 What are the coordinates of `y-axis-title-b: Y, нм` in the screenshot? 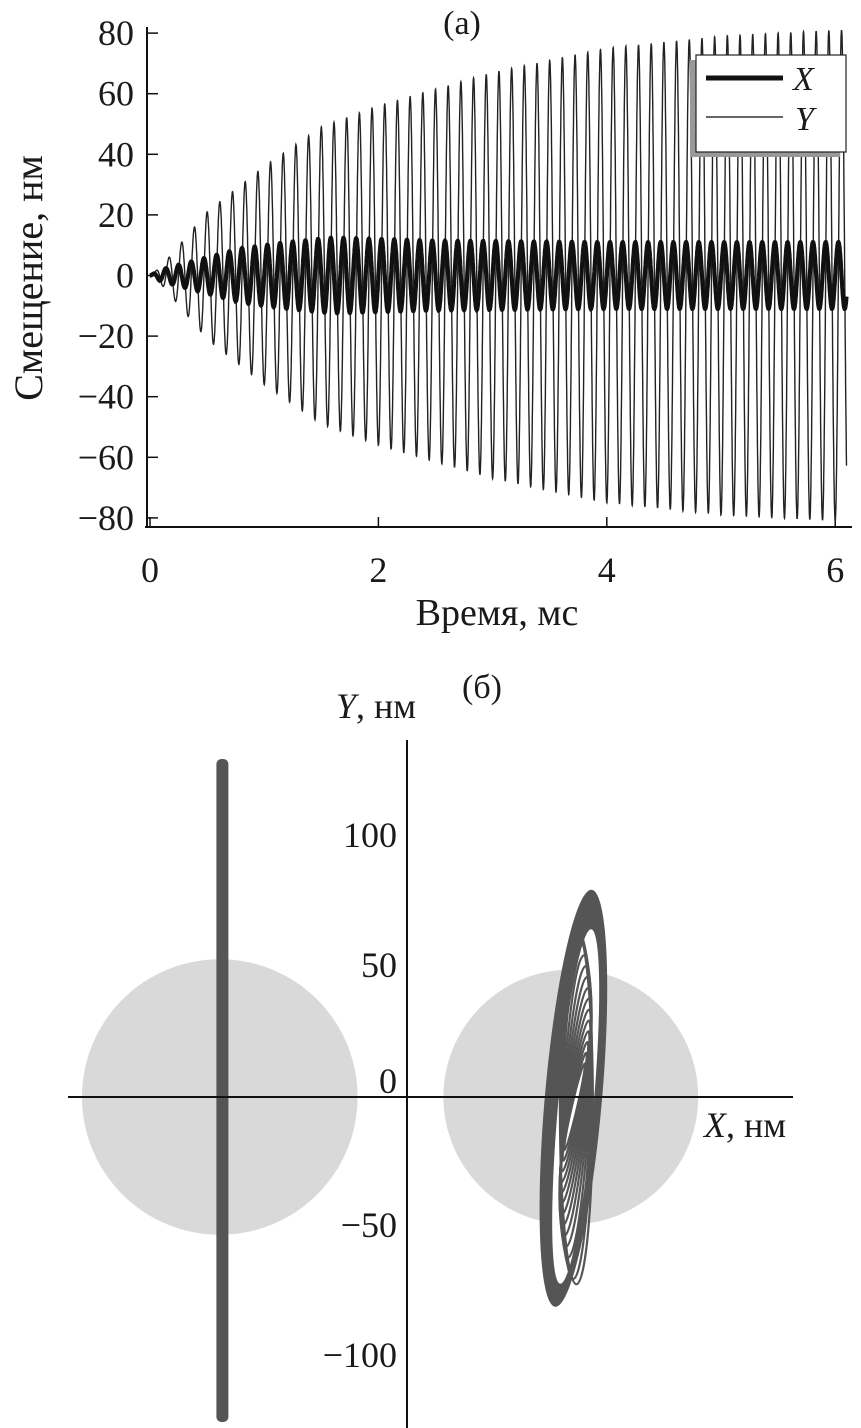 It's located at (376, 706).